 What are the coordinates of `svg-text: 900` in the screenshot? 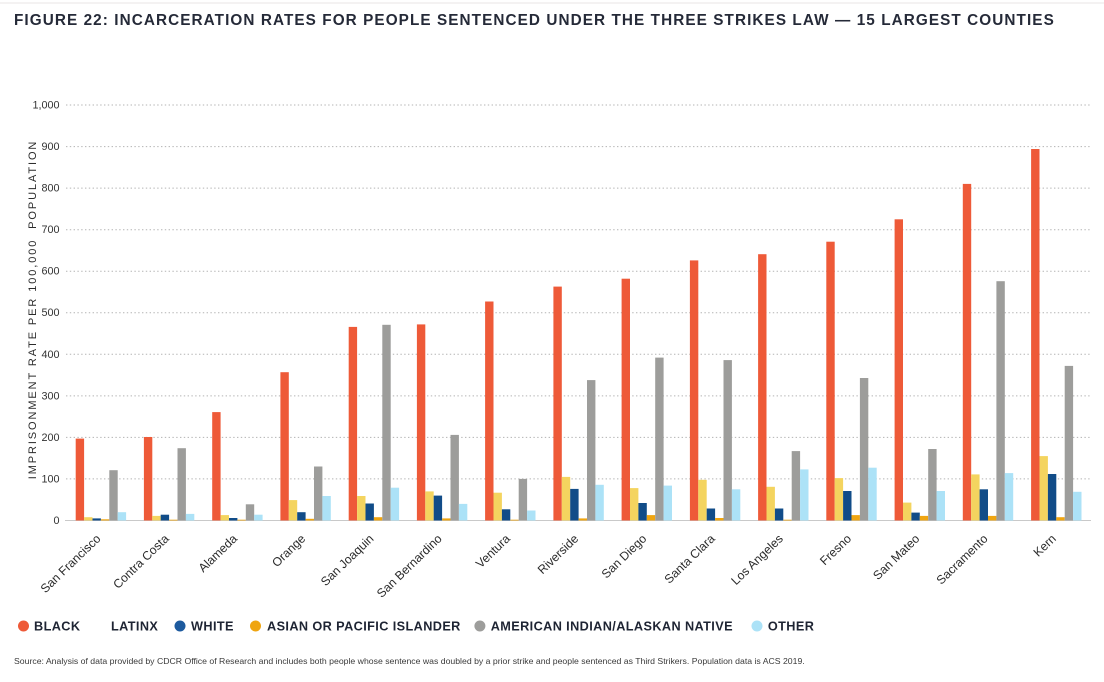 It's located at (50, 147).